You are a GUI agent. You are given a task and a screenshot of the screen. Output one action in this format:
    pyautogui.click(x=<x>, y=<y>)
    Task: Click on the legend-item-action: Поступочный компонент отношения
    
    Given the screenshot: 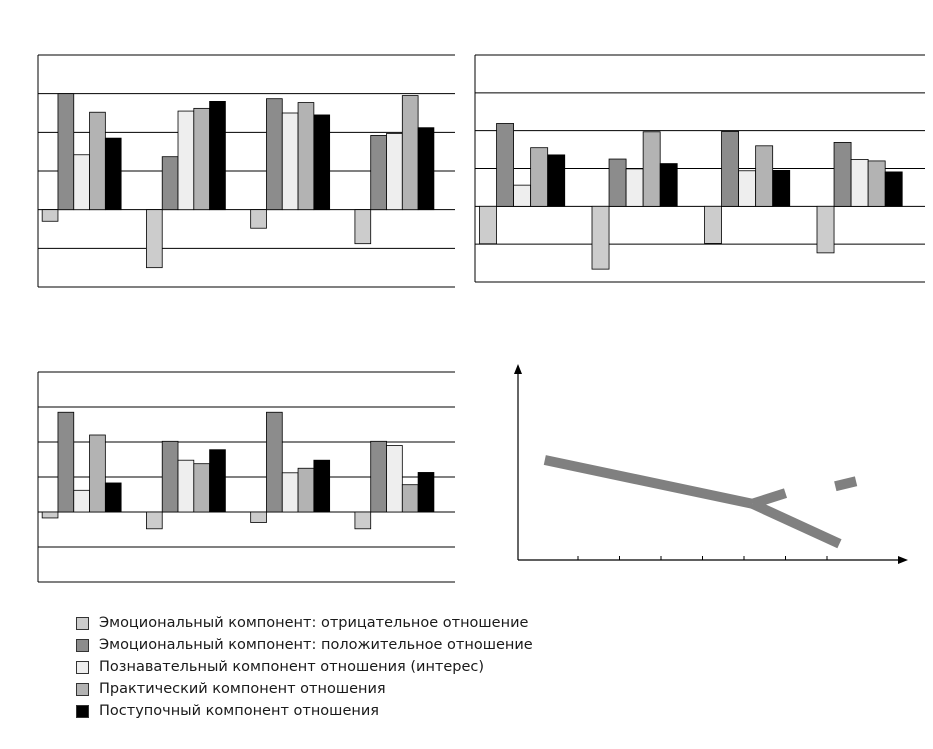 What is the action you would take?
    pyautogui.click(x=304, y=711)
    